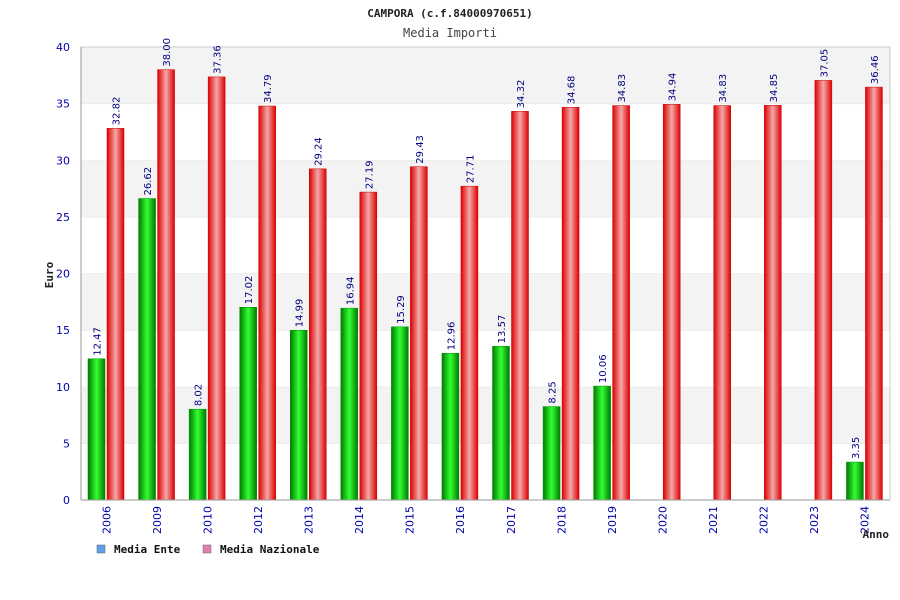  Describe the element at coordinates (451, 336) in the screenshot. I see `bar-value-label: 12.96` at that location.